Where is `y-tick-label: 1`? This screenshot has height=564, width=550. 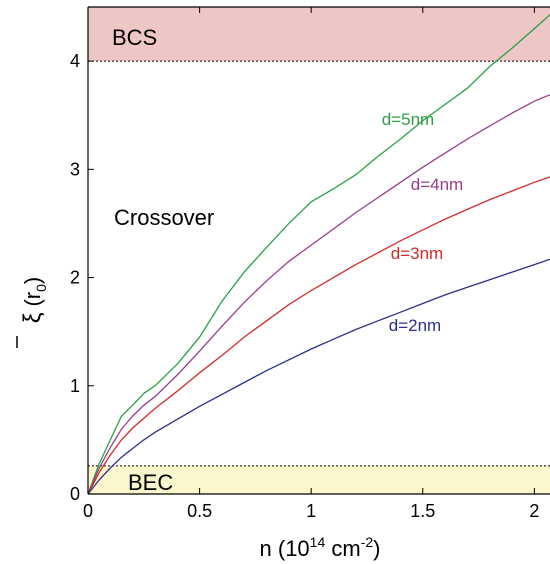
y-tick-label: 1 is located at coordinates (75, 386).